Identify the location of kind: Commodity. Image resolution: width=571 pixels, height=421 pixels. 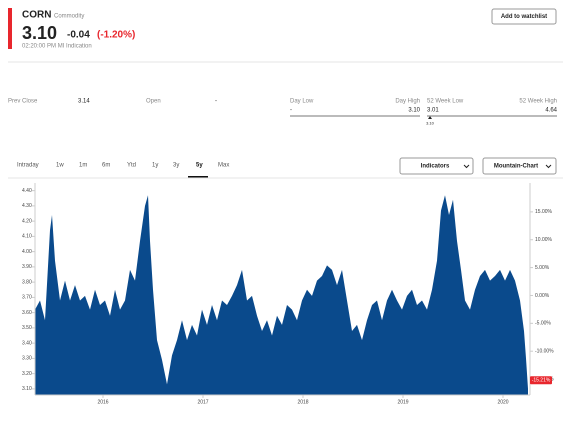
(69, 17).